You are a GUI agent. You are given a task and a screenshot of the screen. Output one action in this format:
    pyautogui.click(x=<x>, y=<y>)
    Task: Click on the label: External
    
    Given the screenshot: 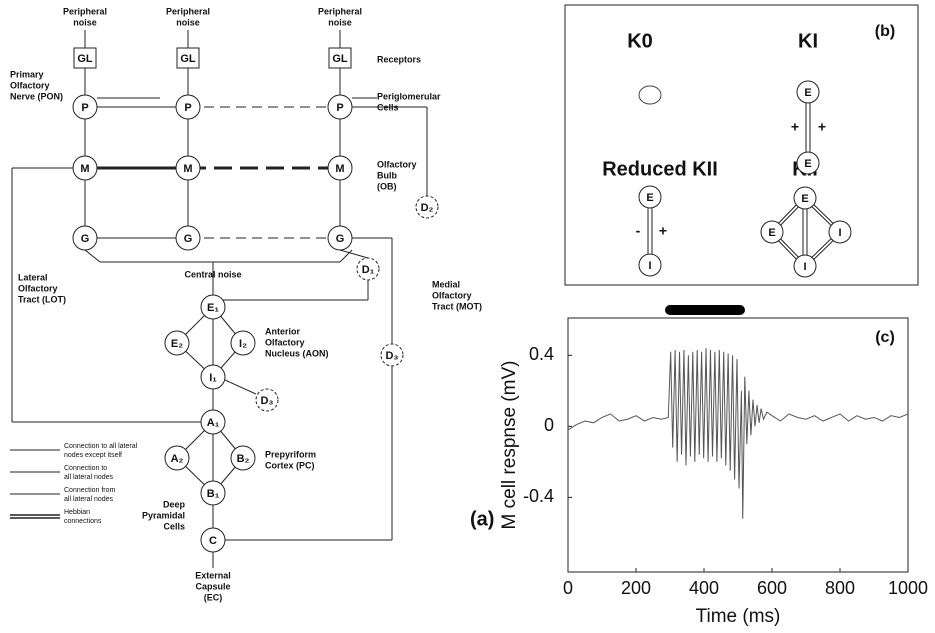 What is the action you would take?
    pyautogui.click(x=213, y=575)
    